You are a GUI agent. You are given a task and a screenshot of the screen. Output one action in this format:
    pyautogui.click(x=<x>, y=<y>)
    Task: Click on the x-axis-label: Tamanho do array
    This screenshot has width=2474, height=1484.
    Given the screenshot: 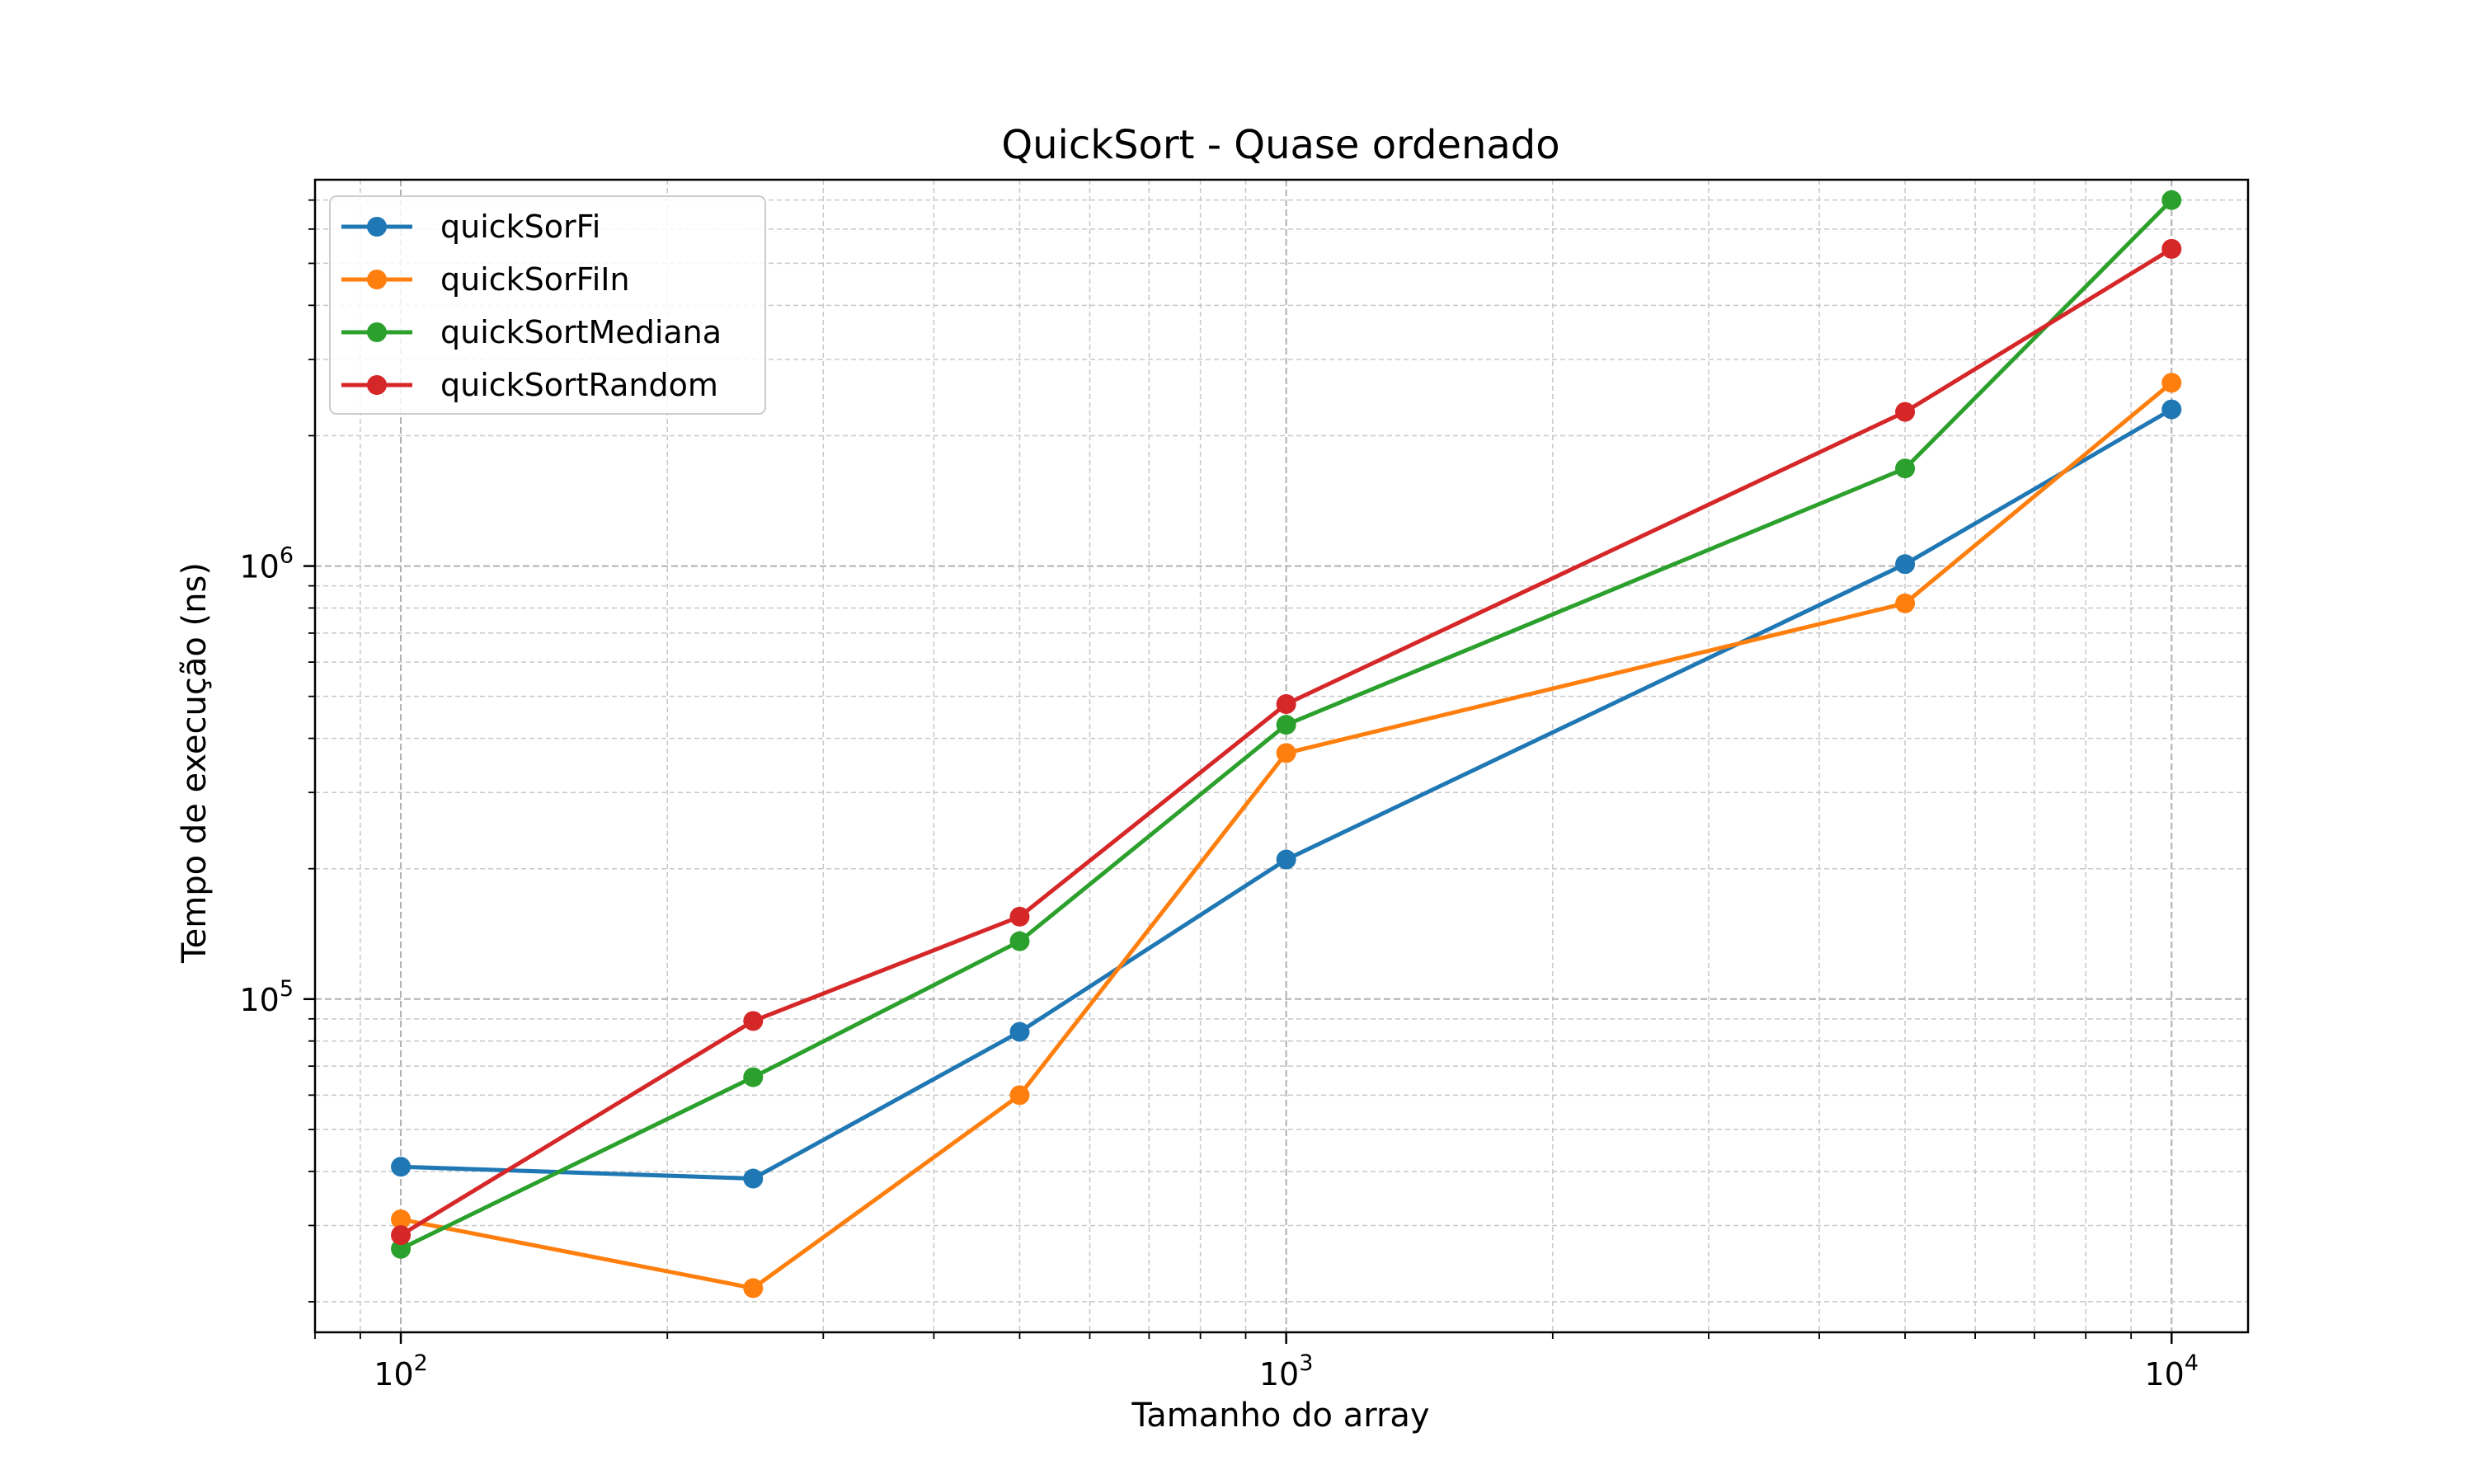 What is the action you would take?
    pyautogui.click(x=1280, y=1416)
    